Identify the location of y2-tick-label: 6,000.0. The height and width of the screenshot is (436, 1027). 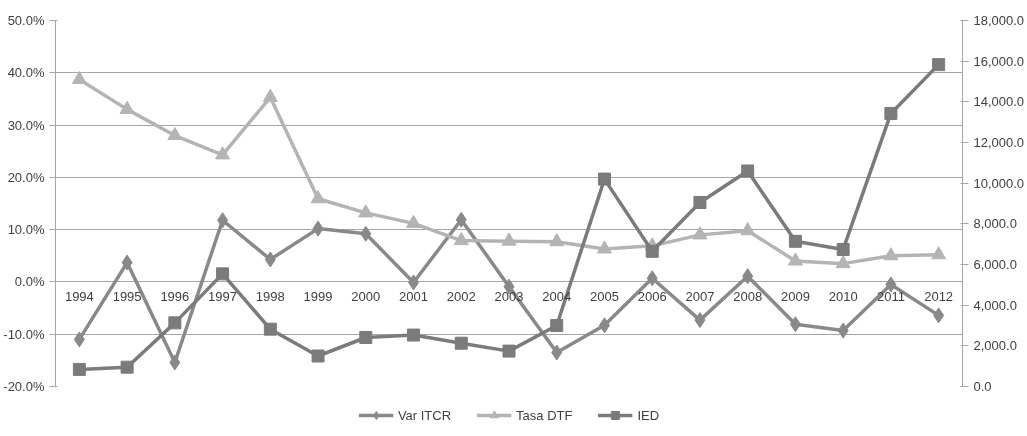
(995, 264).